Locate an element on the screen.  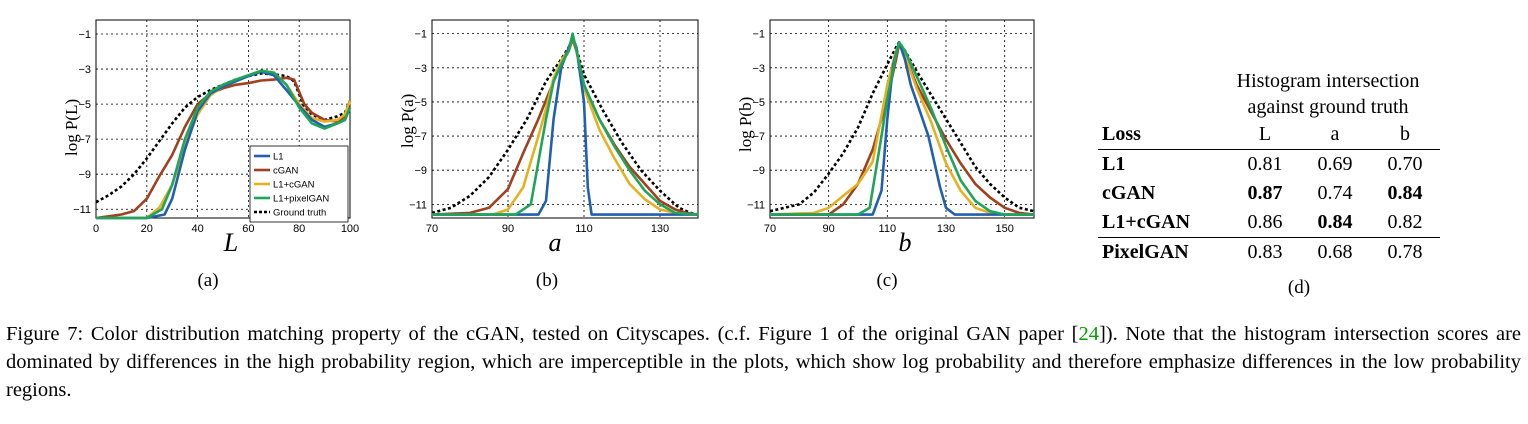
series-line-cgan is located at coordinates (223, 148).